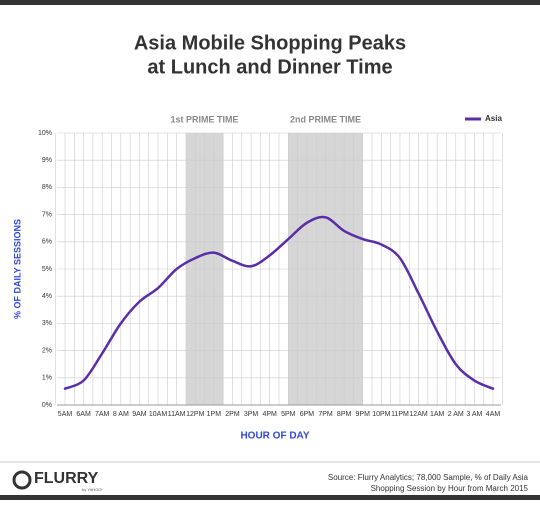 The image size is (540, 505). I want to click on x-tick-label: 4PM, so click(269, 414).